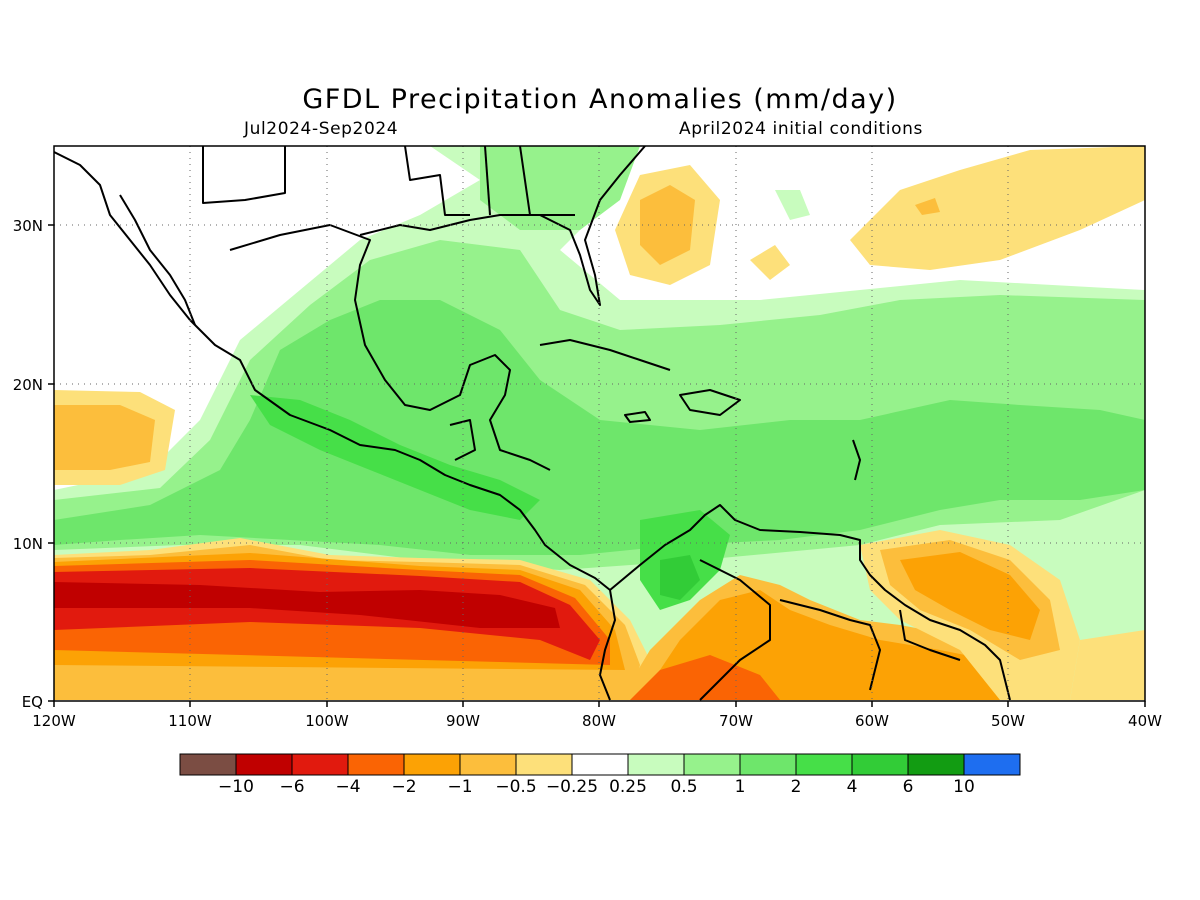  Describe the element at coordinates (740, 787) in the screenshot. I see `colorbar-label: 1` at that location.